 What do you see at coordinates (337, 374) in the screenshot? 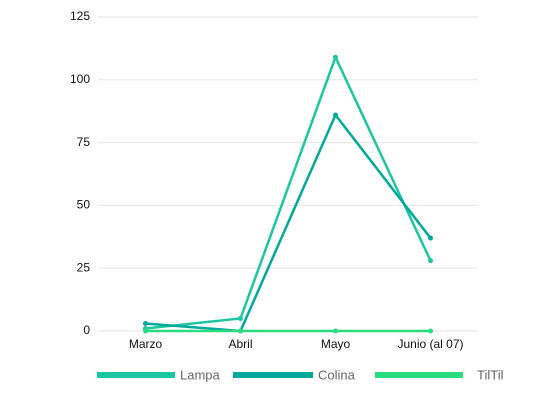
I see `legend-label: Colina` at bounding box center [337, 374].